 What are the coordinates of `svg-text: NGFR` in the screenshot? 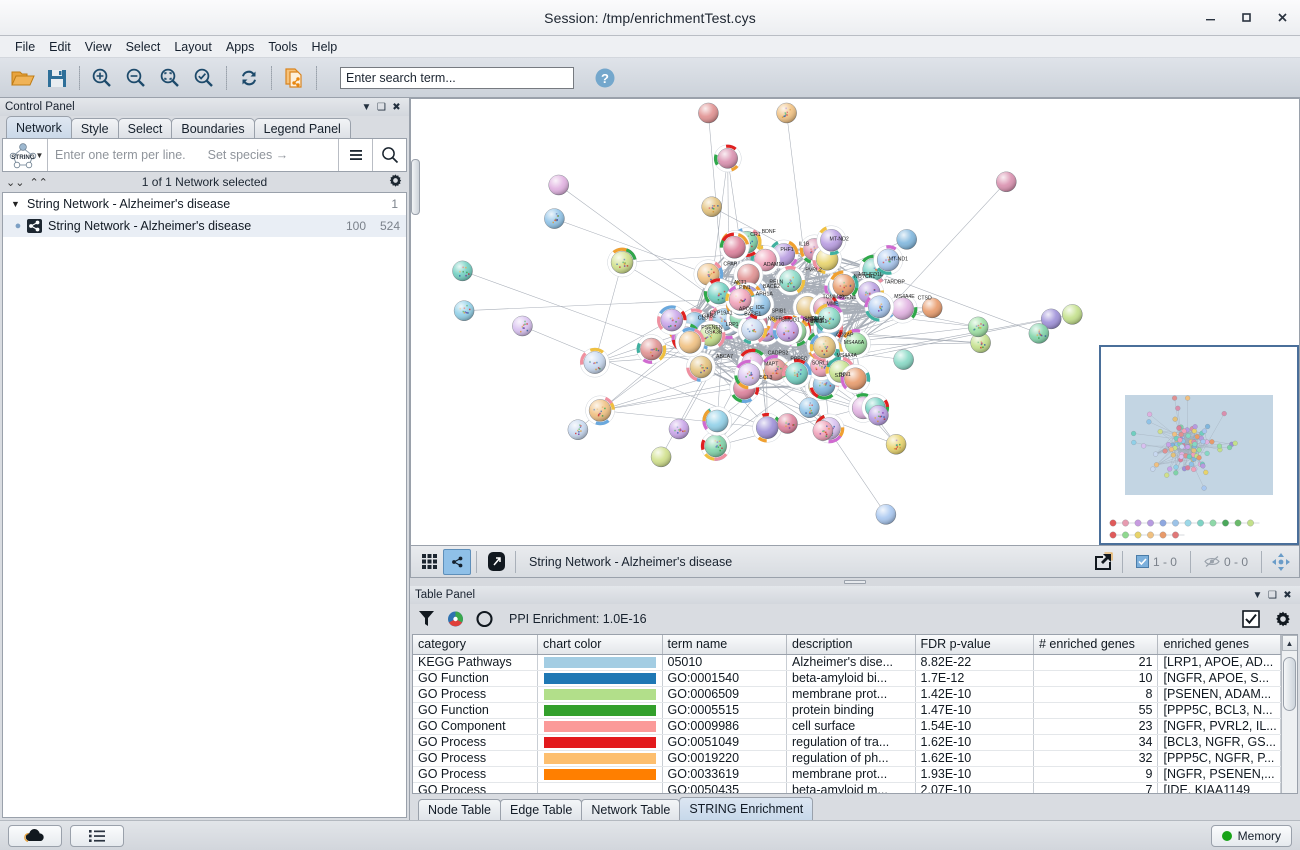 It's located at (775, 320).